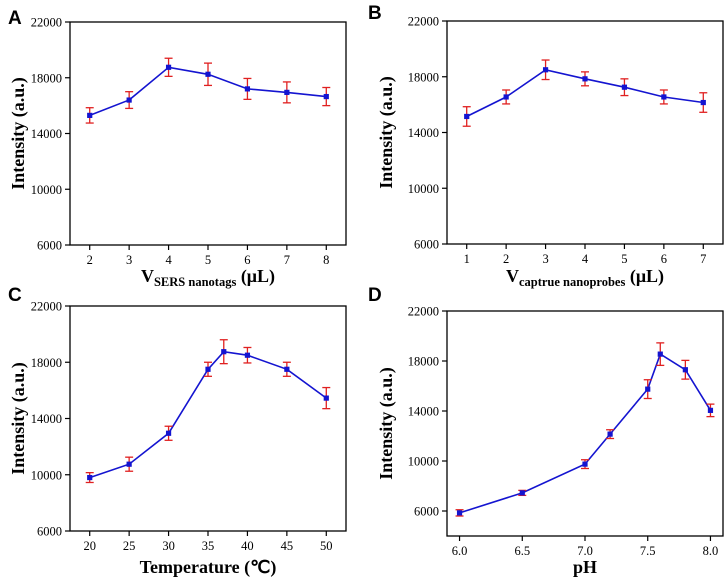  I want to click on x-tick-label: 7.0, so click(585, 551).